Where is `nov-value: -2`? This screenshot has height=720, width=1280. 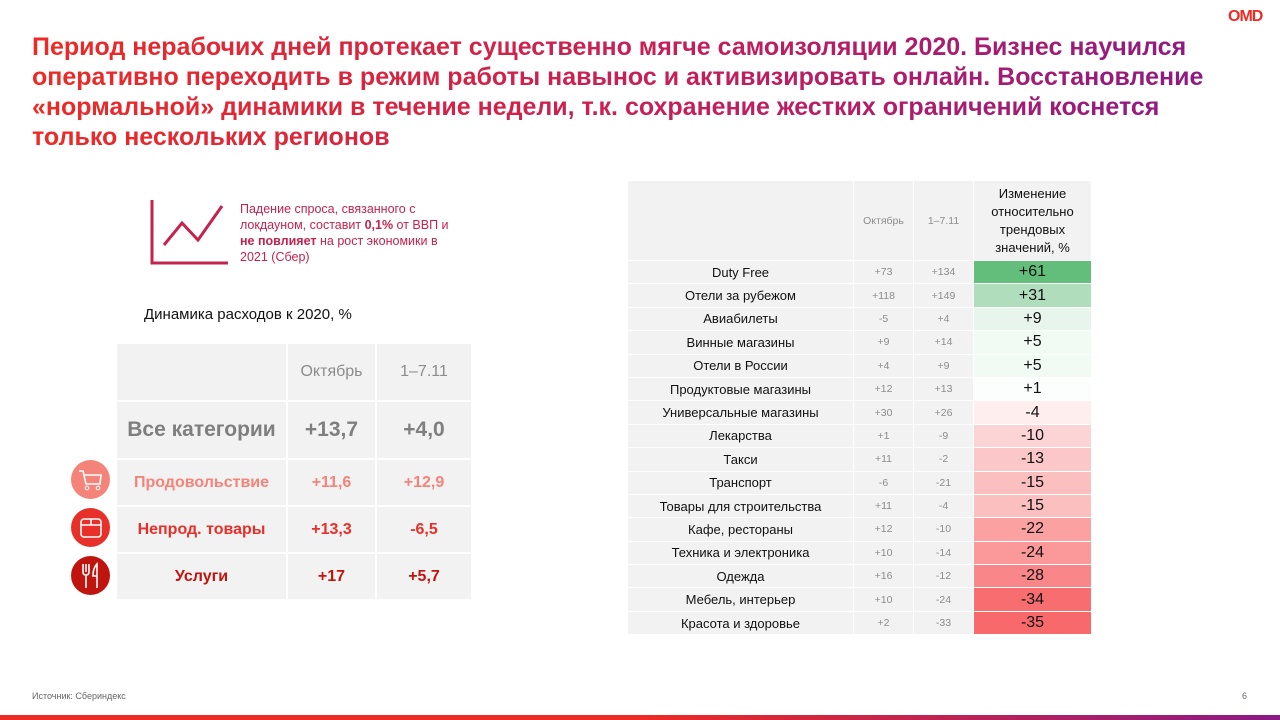
nov-value: -2 is located at coordinates (943, 459).